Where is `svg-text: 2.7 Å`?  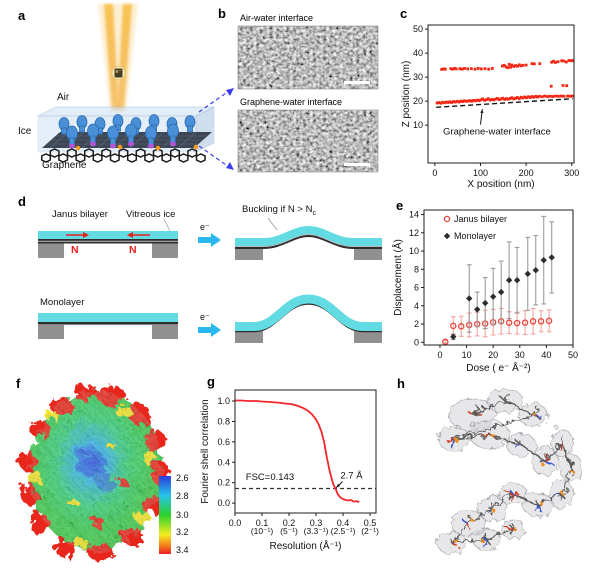
svg-text: 2.7 Å is located at coordinates (351, 476).